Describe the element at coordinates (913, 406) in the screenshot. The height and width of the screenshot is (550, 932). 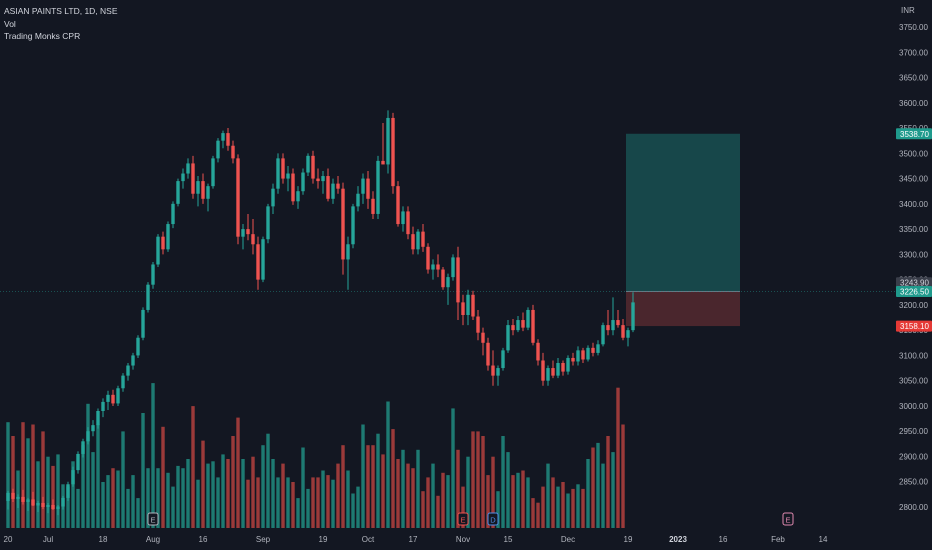
I see `y-tick-label: 3000.00` at that location.